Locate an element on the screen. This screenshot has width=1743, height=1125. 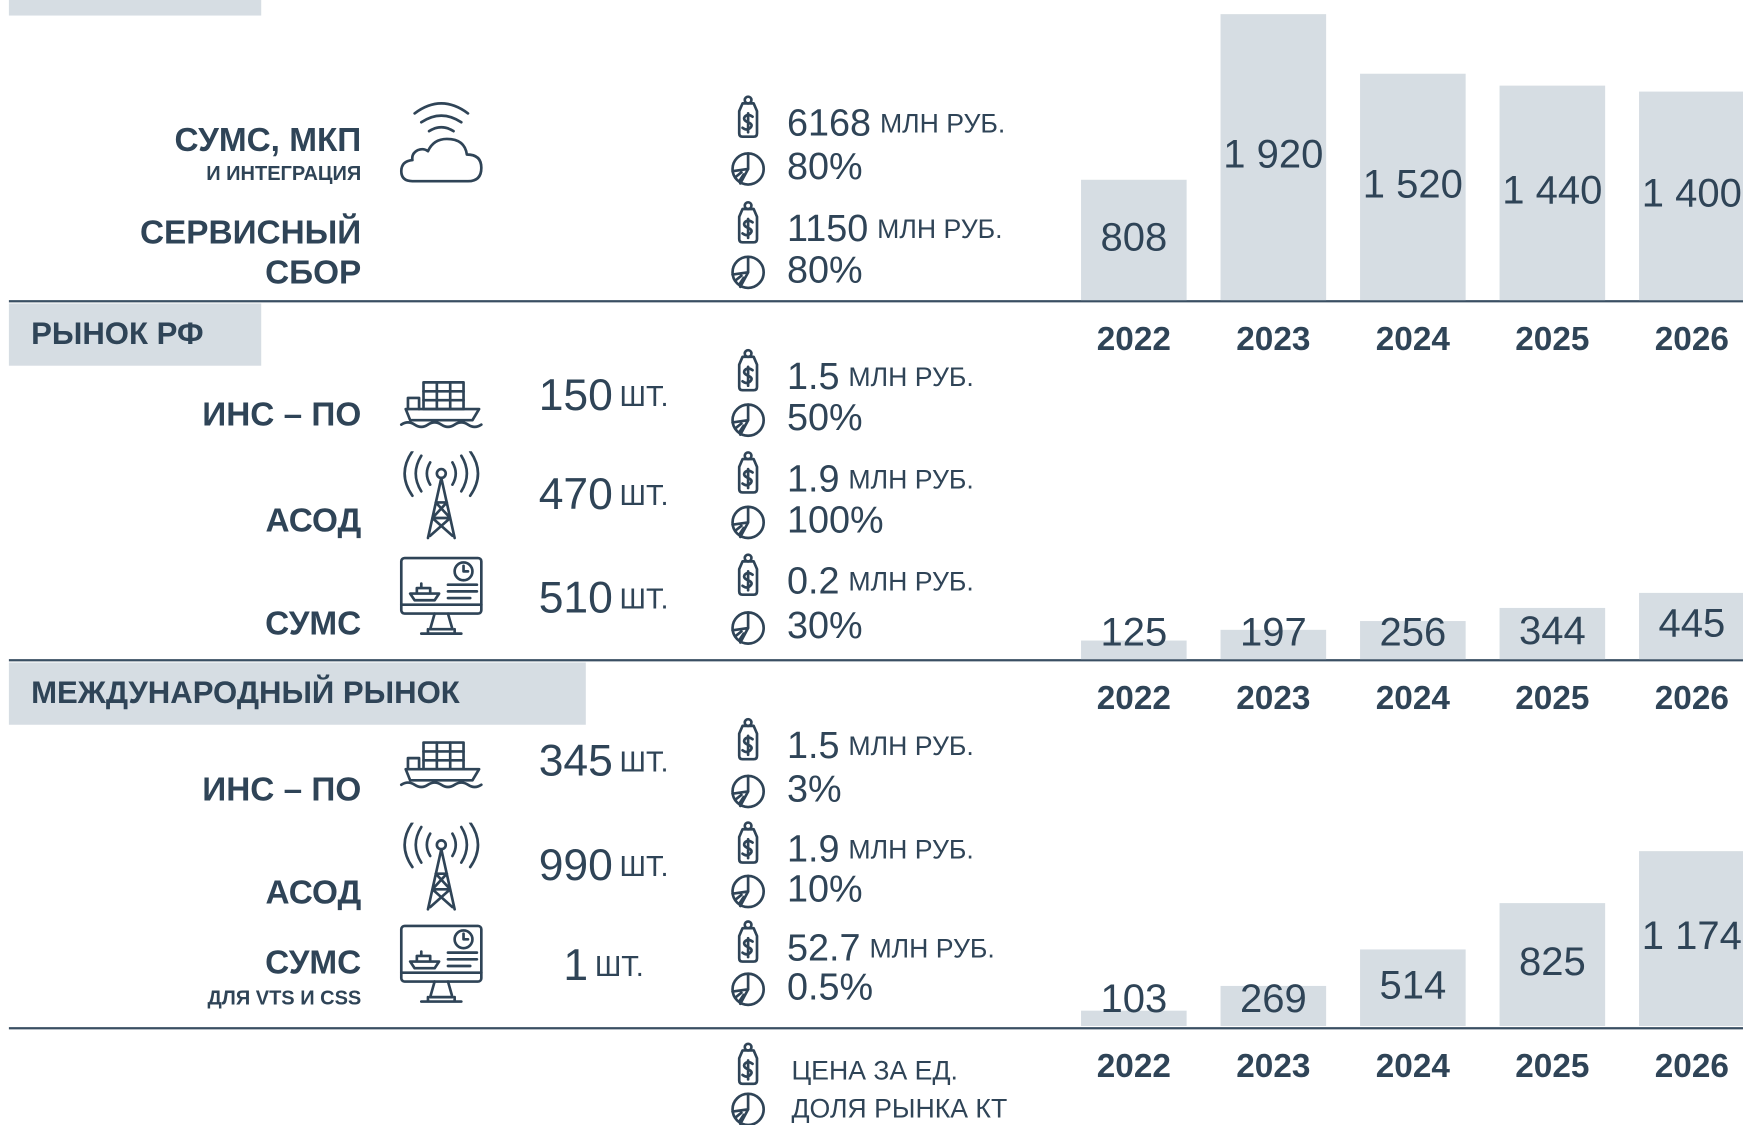
unit-count: 345 ШТ. is located at coordinates (604, 760).